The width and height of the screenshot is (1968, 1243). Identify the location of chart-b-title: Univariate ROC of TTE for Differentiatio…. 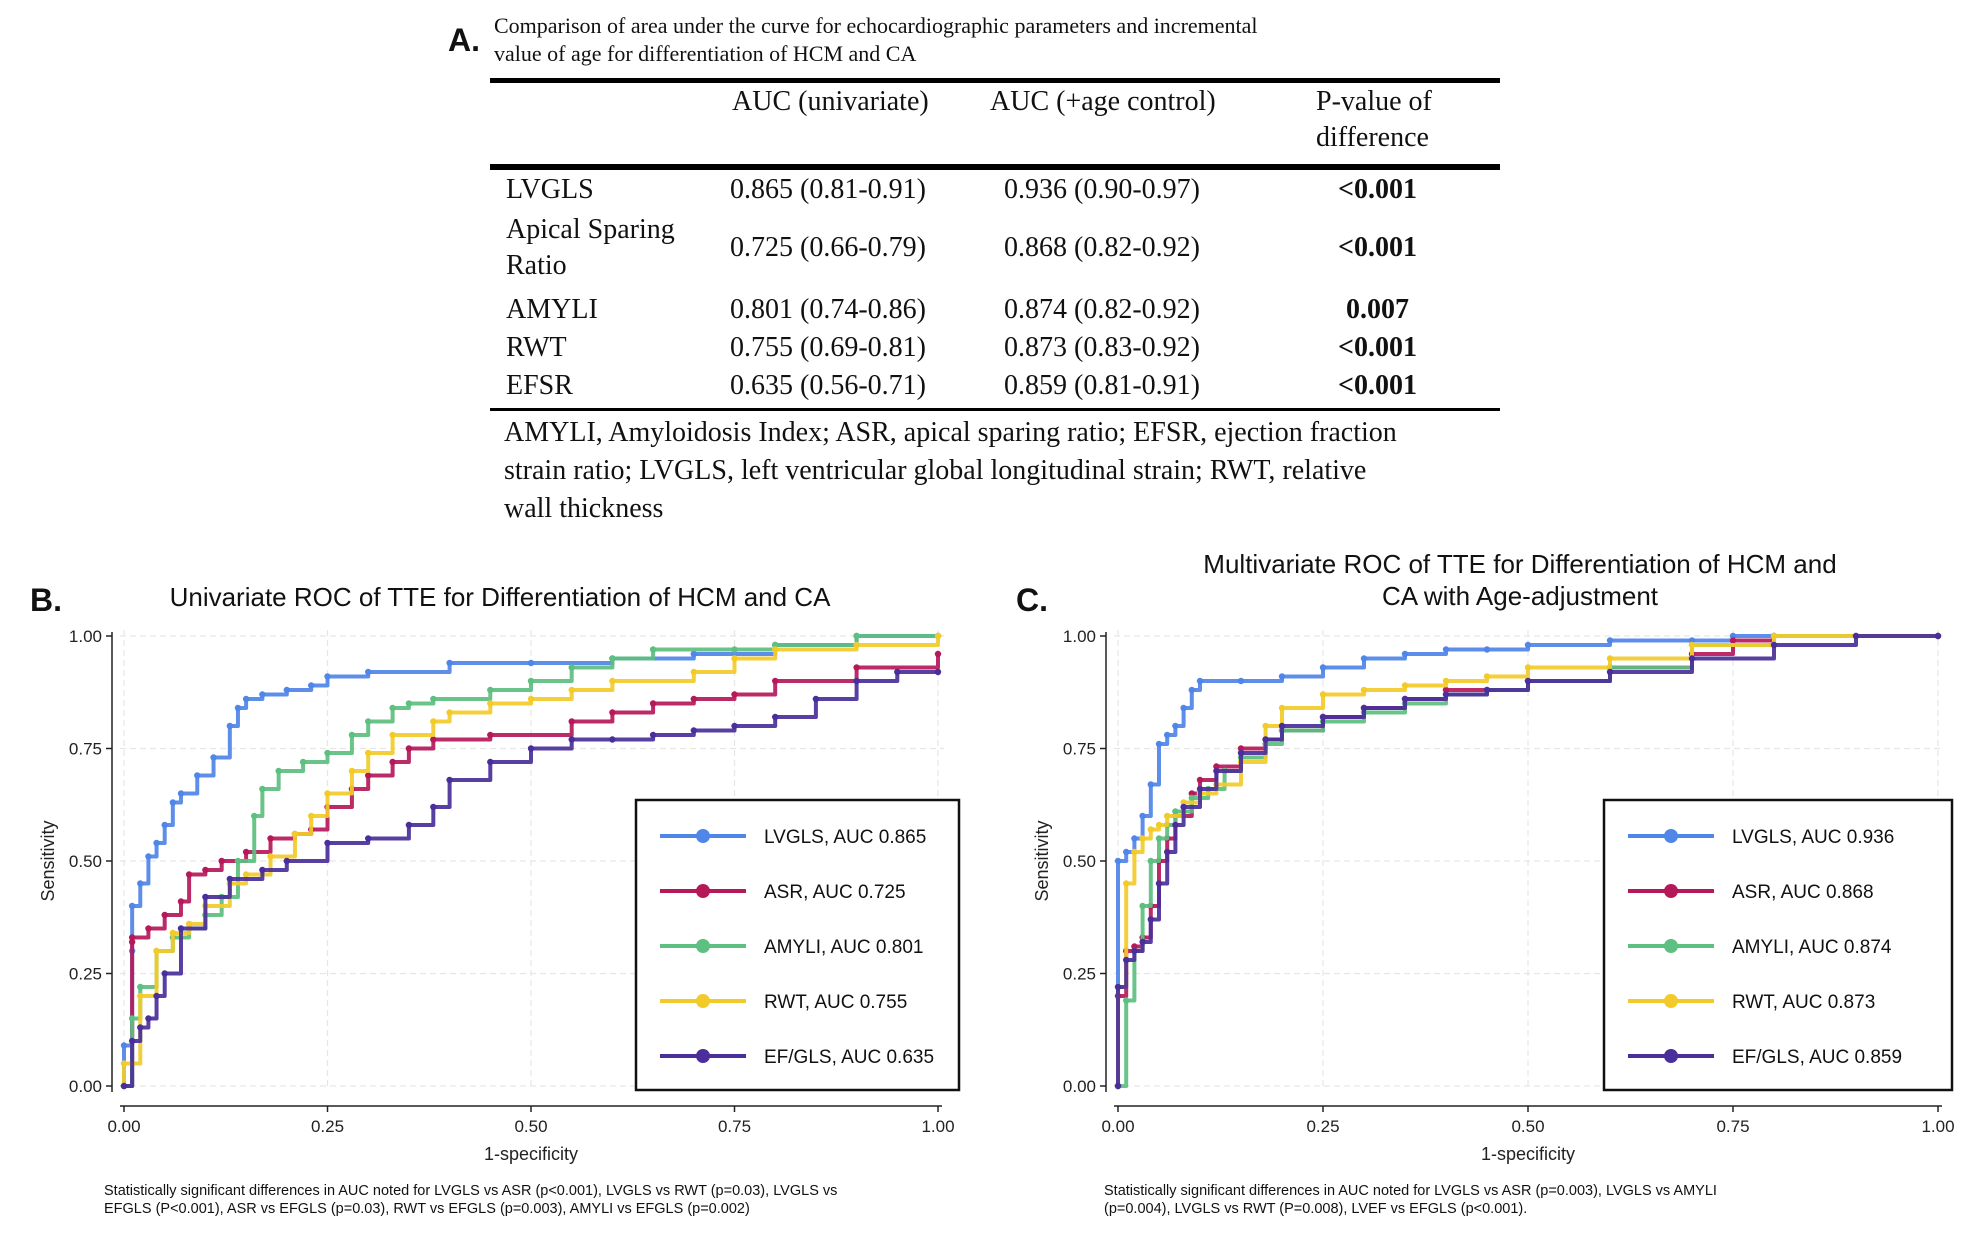
(500, 597).